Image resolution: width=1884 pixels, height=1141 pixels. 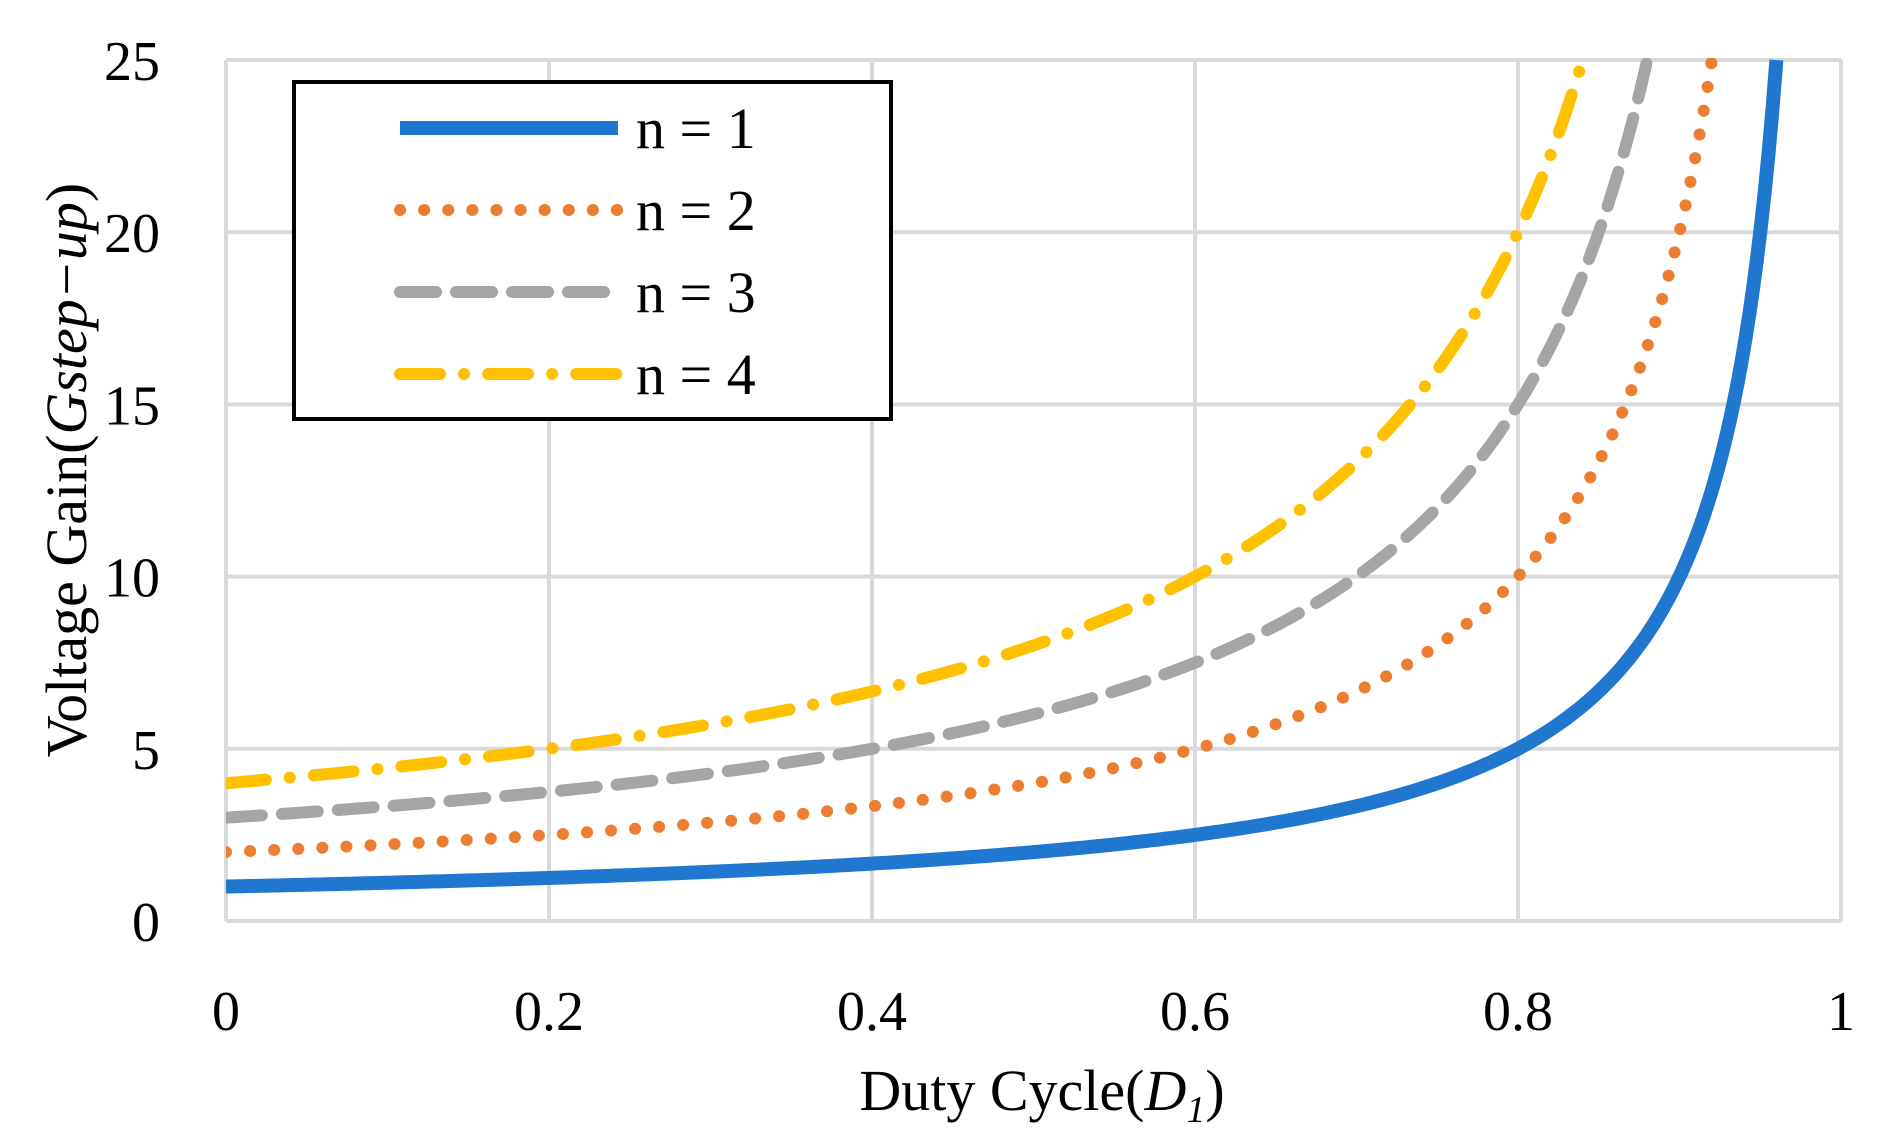 What do you see at coordinates (549, 1012) in the screenshot?
I see `x-tick-label: 0.2` at bounding box center [549, 1012].